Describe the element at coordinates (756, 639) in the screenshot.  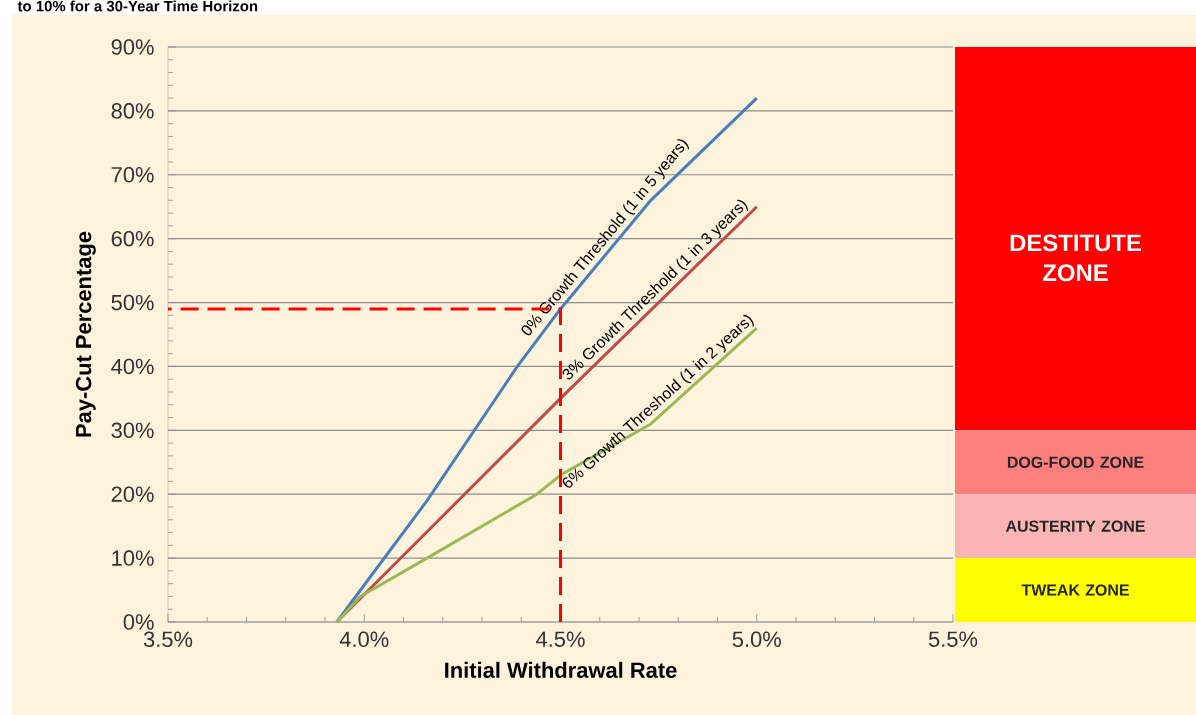
I see `x-tick-label: 5.0%` at that location.